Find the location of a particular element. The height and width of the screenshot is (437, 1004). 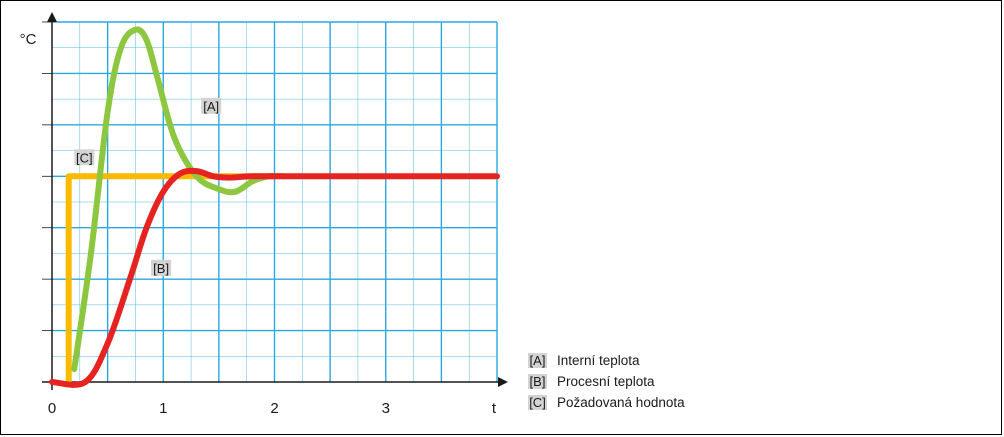

legend-label-c: Požadovaná hodnota is located at coordinates (621, 402).